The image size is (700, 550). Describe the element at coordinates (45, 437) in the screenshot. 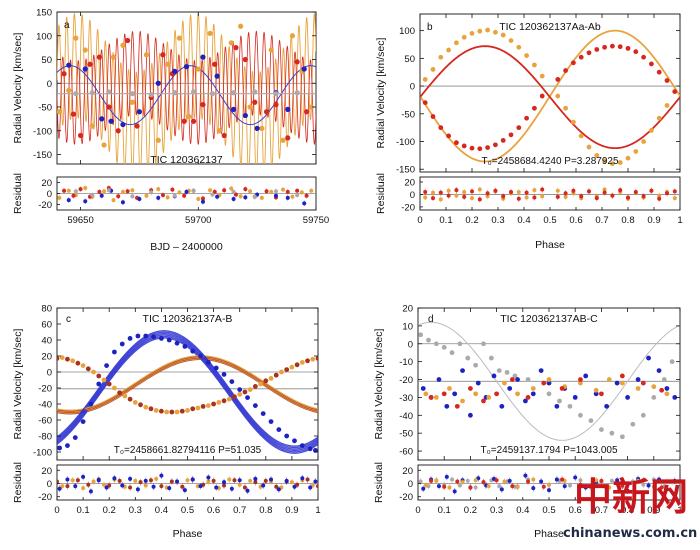

I see `y-tick-label: -80` at that location.